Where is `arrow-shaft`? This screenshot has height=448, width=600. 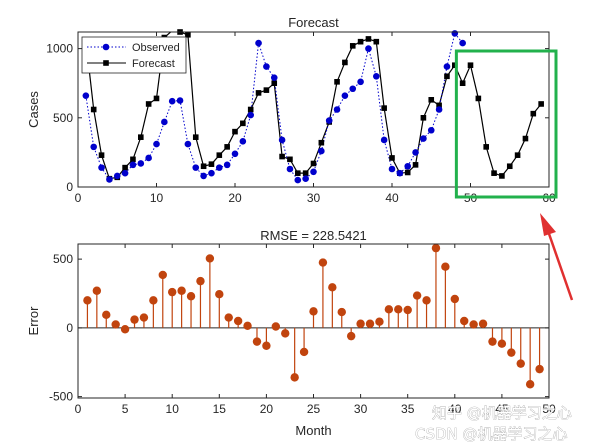 arrow-shaft is located at coordinates (559, 264).